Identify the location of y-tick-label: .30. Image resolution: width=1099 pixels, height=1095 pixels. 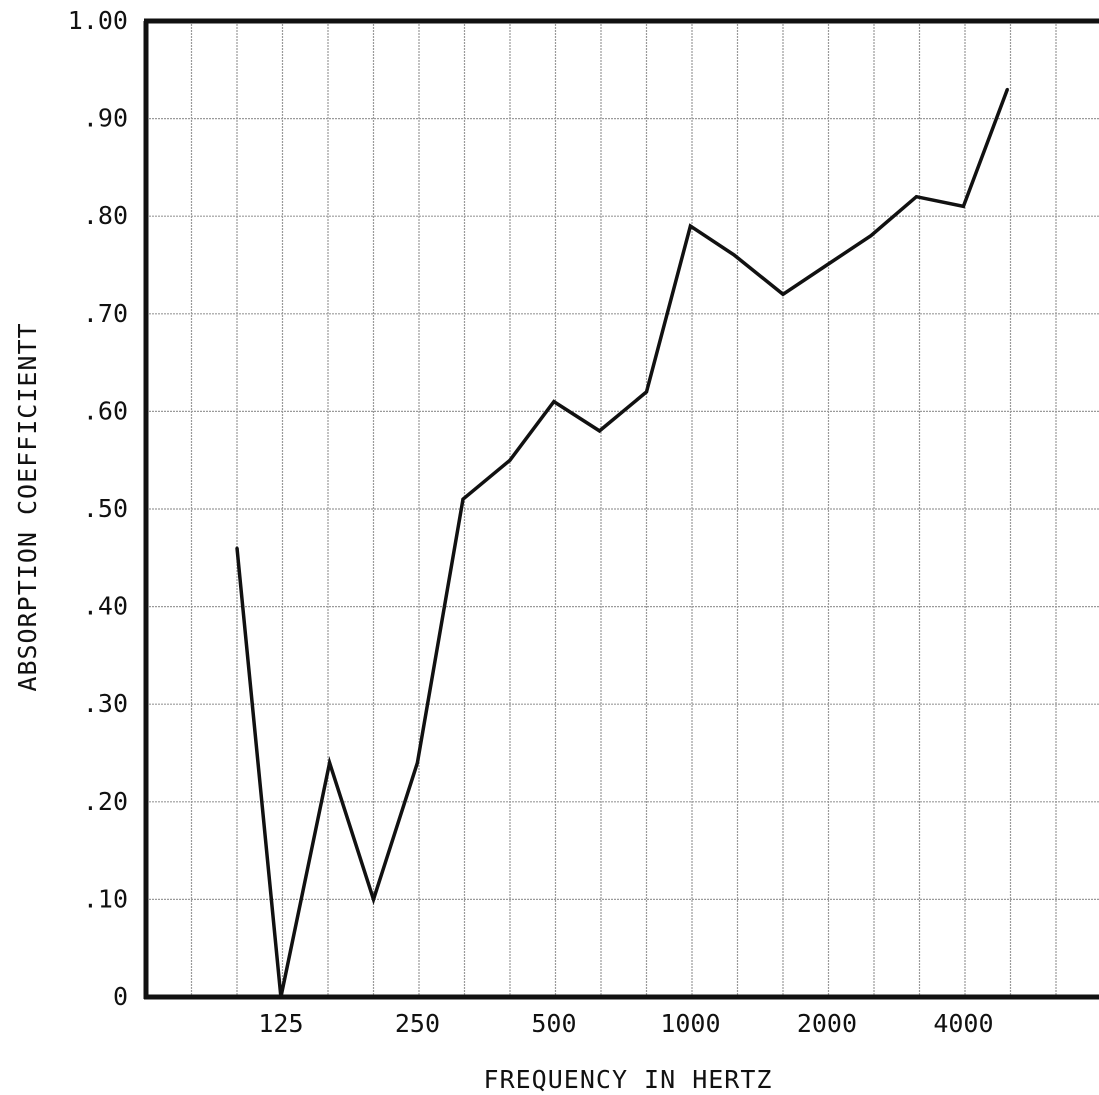
(105, 703).